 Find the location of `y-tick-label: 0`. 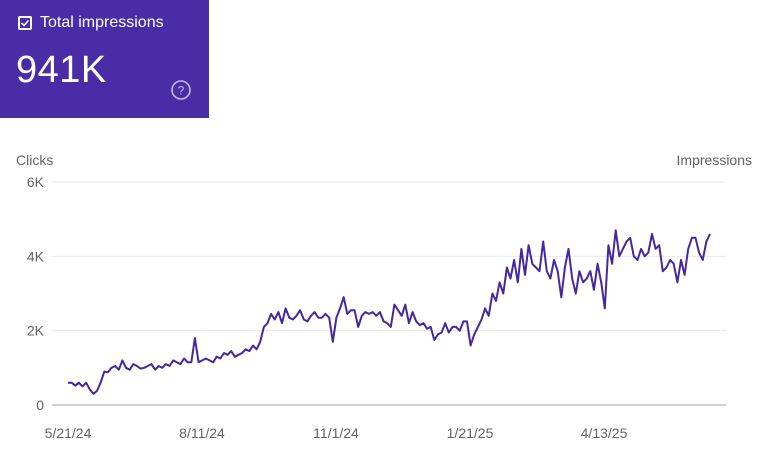

y-tick-label: 0 is located at coordinates (40, 405).